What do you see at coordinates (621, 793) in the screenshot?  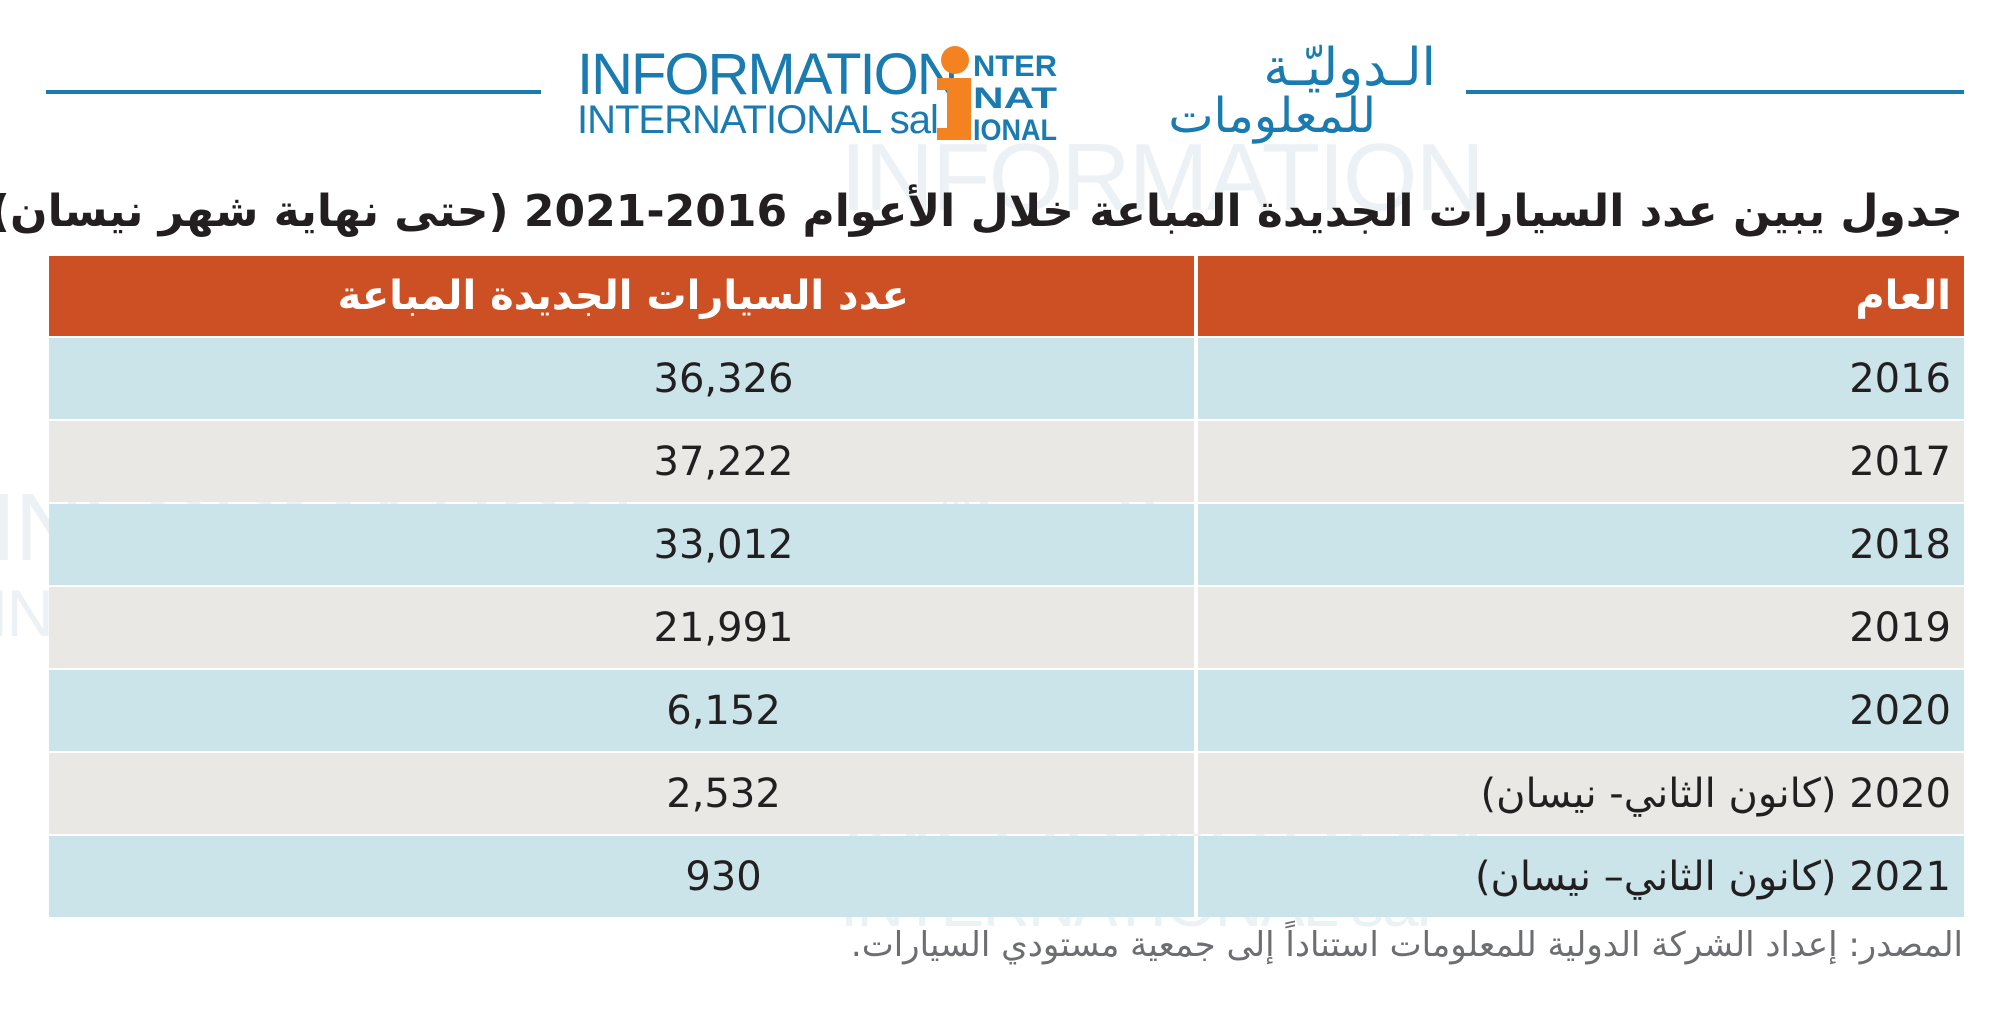 I see `count-cell: 2,532` at bounding box center [621, 793].